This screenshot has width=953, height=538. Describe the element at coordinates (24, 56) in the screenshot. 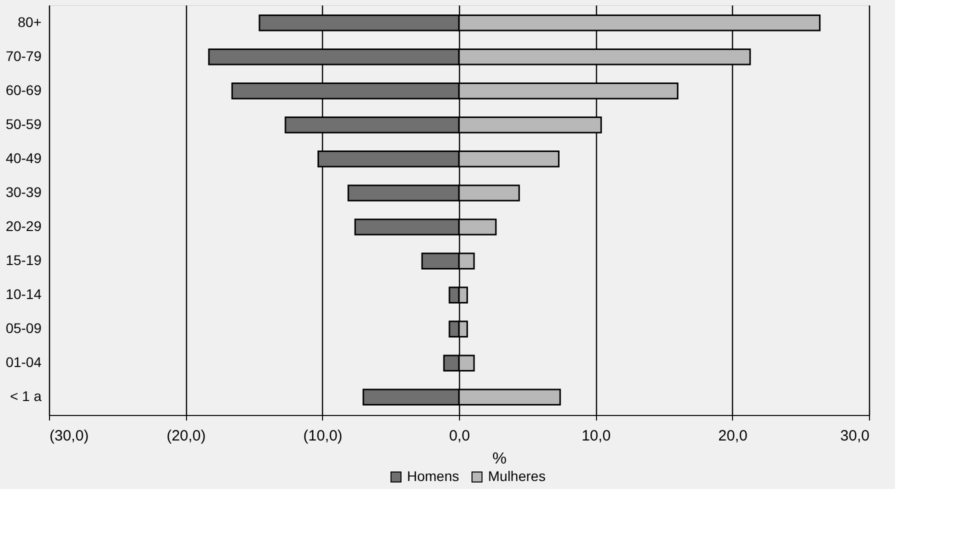

I see `y-tick-label: 70-79` at that location.